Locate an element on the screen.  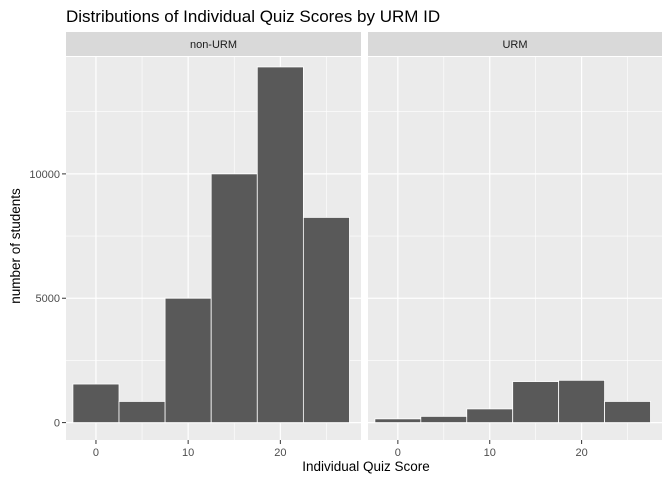
facet-strip-label: URM is located at coordinates (514, 45).